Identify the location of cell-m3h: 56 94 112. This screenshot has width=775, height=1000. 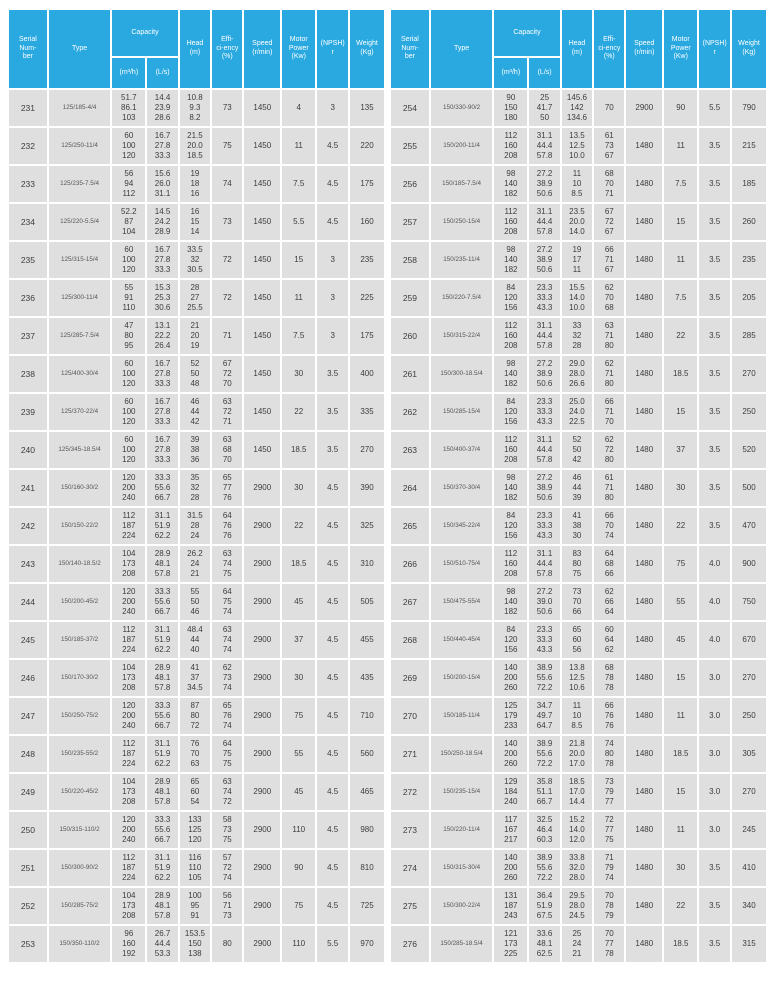
(129, 184).